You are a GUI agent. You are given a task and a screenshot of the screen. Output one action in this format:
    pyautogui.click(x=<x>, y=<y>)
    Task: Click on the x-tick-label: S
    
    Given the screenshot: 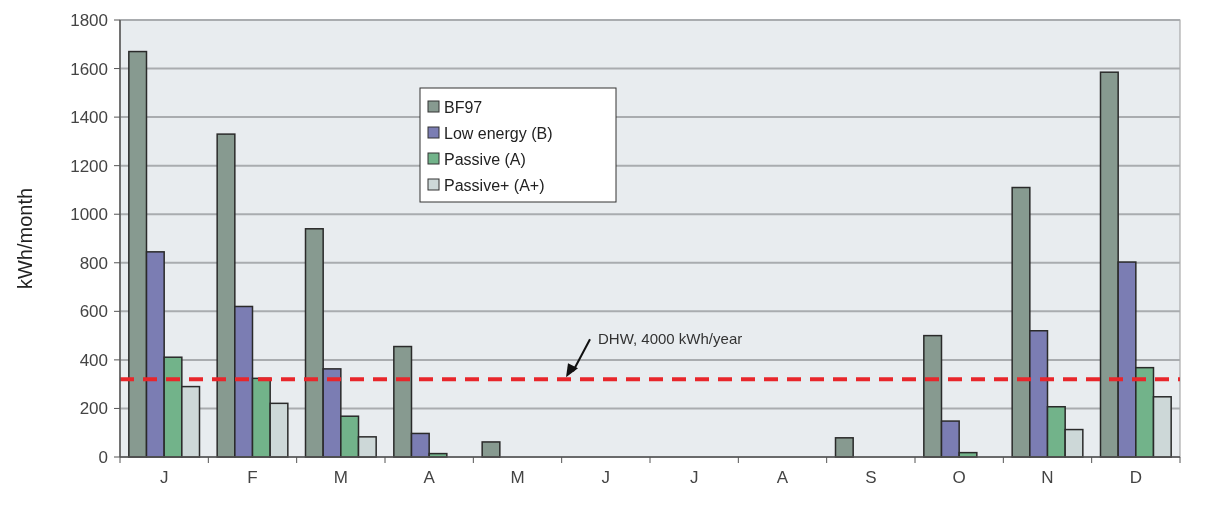 What is the action you would take?
    pyautogui.click(x=871, y=477)
    